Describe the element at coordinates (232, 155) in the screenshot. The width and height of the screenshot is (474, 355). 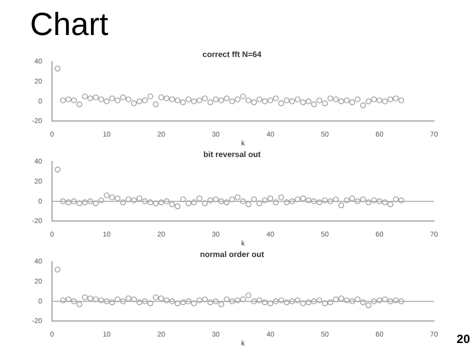
I see `chart-title: bit reversal out` at that location.